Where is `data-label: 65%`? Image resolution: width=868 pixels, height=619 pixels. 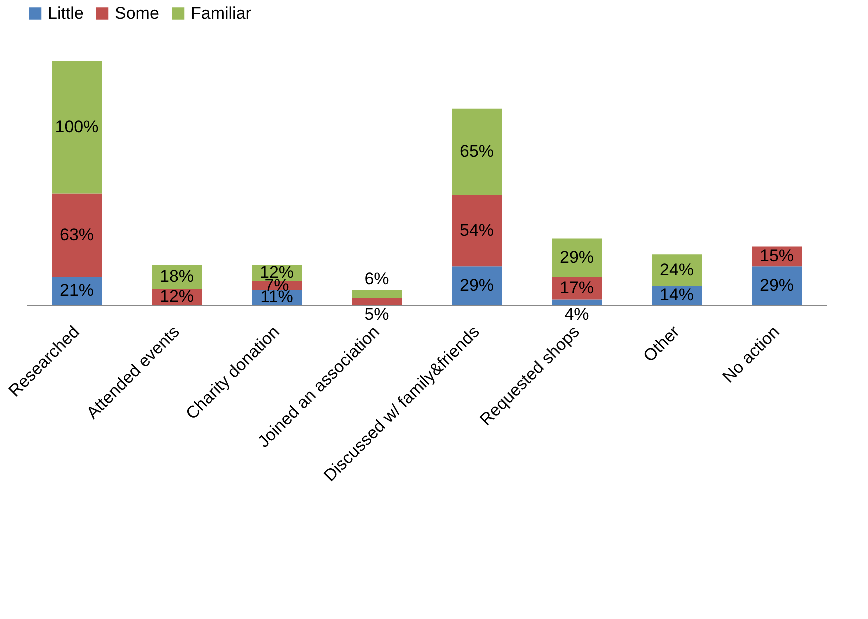 data-label: 65% is located at coordinates (477, 151).